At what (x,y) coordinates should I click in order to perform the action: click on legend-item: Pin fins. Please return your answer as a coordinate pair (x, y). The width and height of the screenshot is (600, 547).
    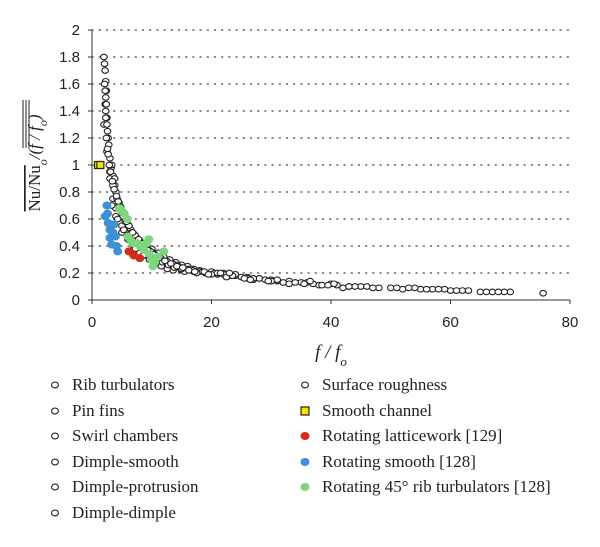
    Looking at the image, I should click on (86, 411).